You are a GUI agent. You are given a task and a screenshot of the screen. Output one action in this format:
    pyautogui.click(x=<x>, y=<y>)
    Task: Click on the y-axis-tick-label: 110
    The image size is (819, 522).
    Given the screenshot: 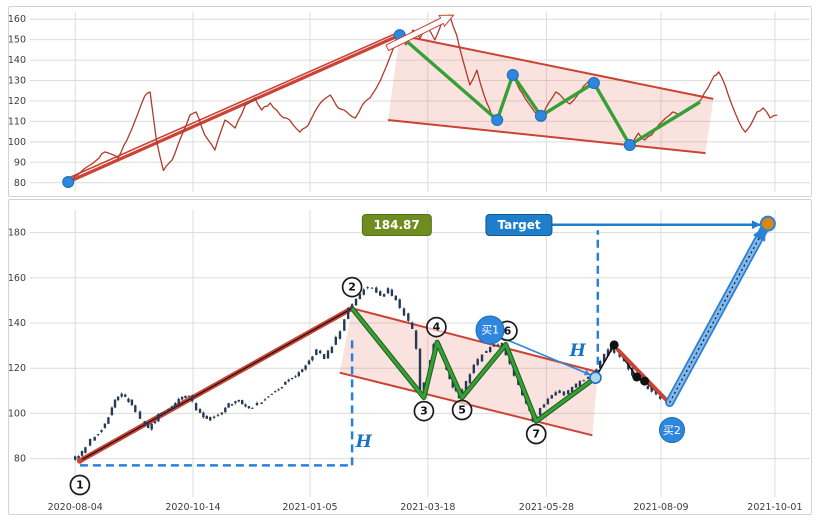 What is the action you would take?
    pyautogui.click(x=17, y=121)
    